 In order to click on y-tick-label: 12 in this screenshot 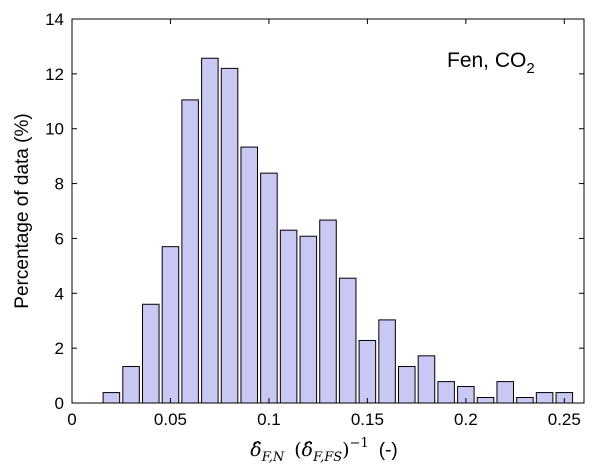, I will do `click(54, 74)`.